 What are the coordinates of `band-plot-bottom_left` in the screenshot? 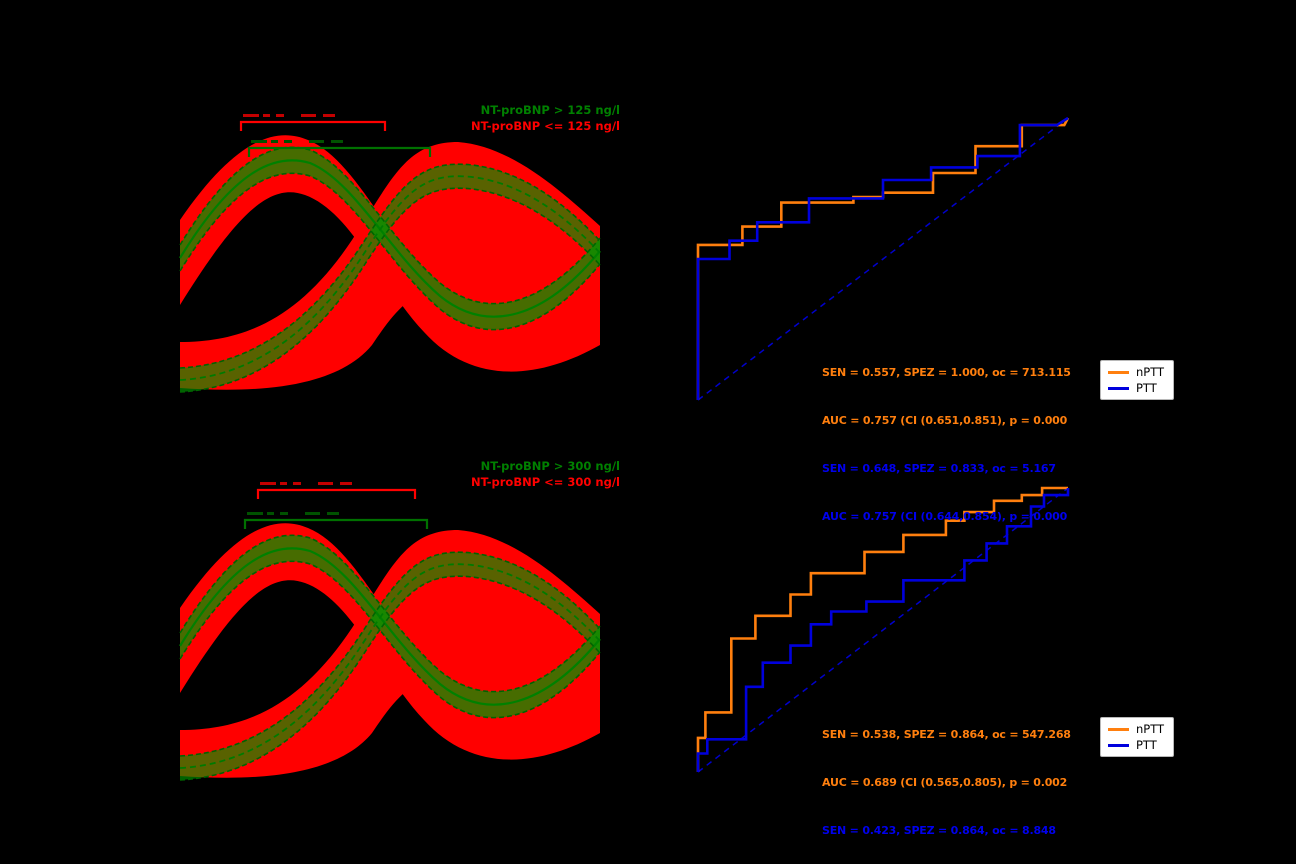 It's located at (390, 652).